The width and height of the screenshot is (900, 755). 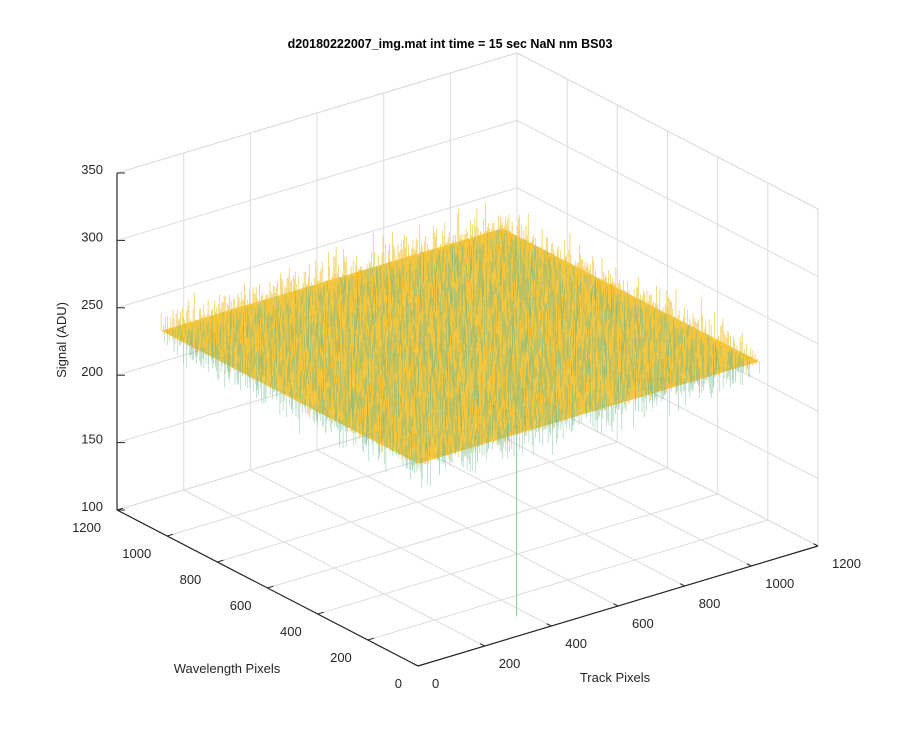 What do you see at coordinates (643, 623) in the screenshot?
I see `x-tick-label: 600` at bounding box center [643, 623].